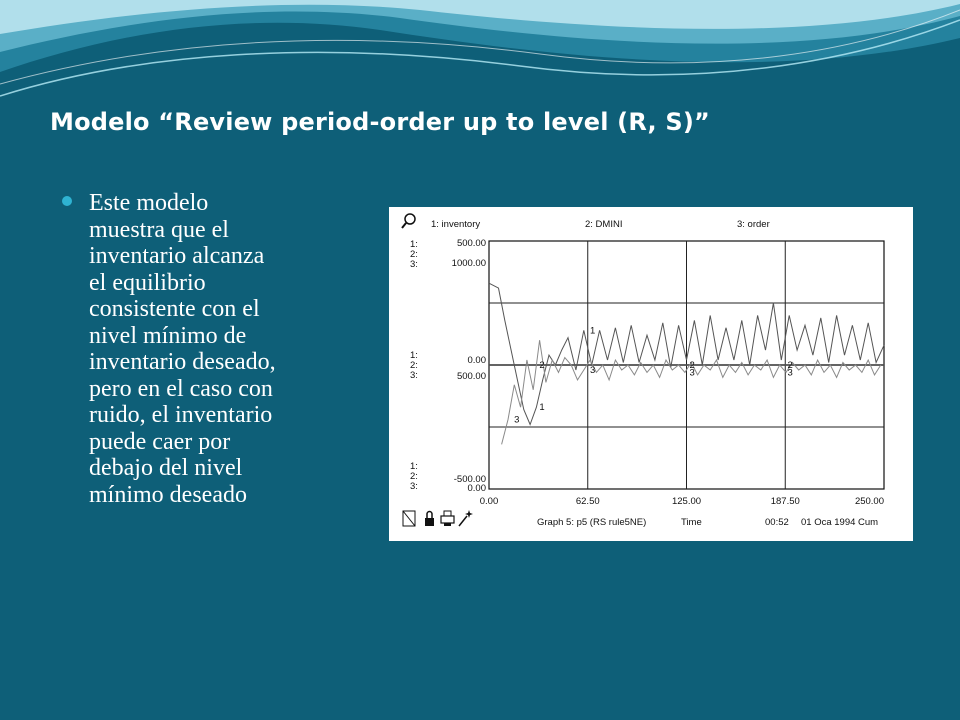  Describe the element at coordinates (691, 522) in the screenshot. I see `footer-x-label: Time` at that location.